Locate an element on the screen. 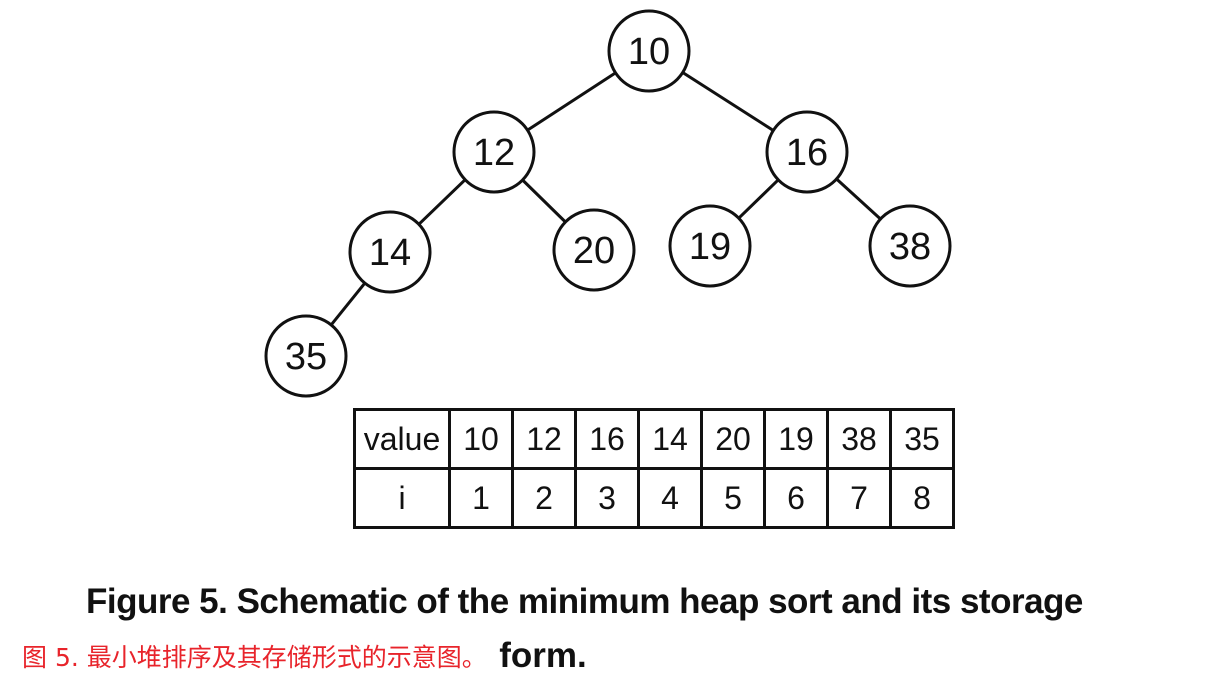  index-cell-3: 3 is located at coordinates (607, 498).